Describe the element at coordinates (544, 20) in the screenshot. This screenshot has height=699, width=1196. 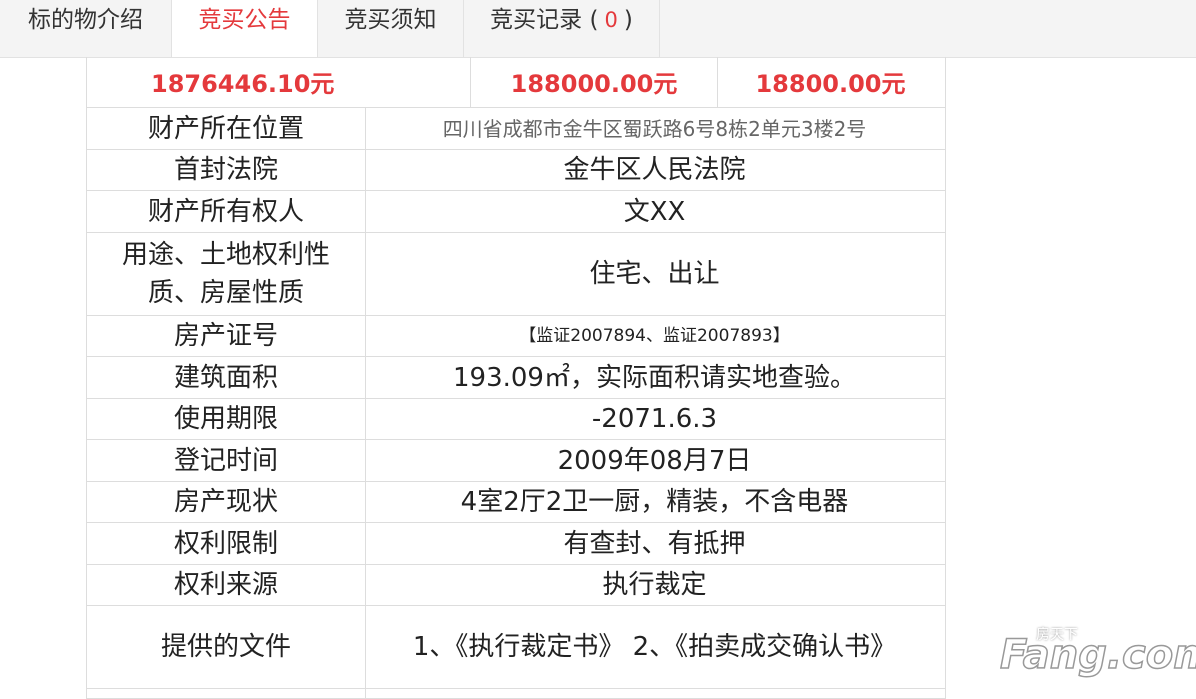
I see `tab-label: 竞买记录 (` at that location.